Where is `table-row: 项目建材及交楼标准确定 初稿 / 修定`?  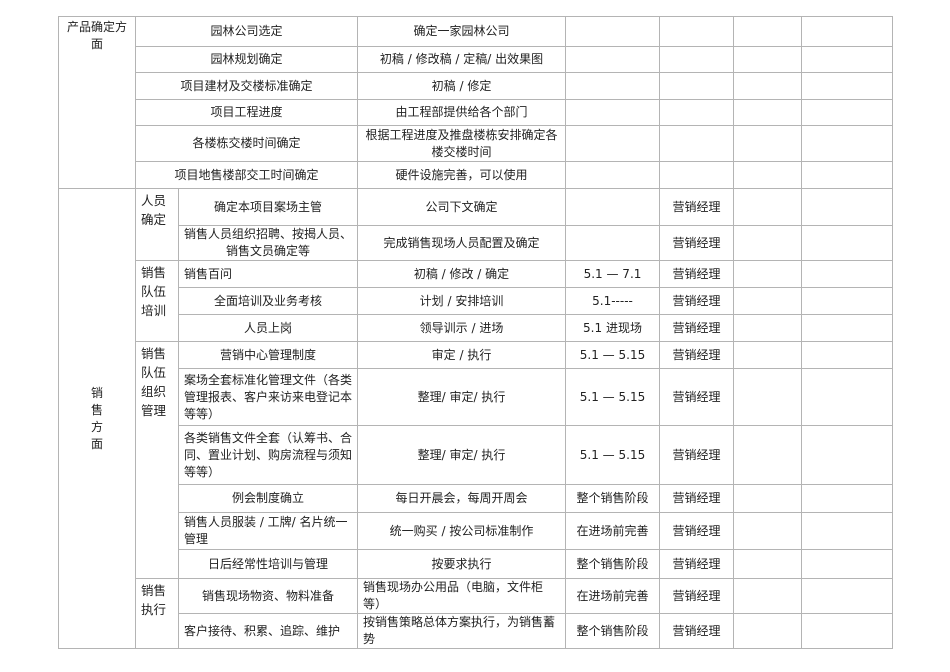
table-row: 项目建材及交楼标准确定 初稿 / 修定 is located at coordinates (476, 86).